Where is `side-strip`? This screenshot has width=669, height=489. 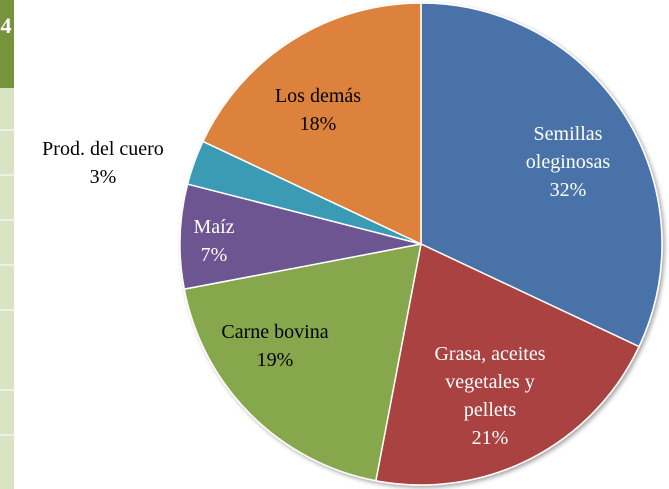 side-strip is located at coordinates (7, 244).